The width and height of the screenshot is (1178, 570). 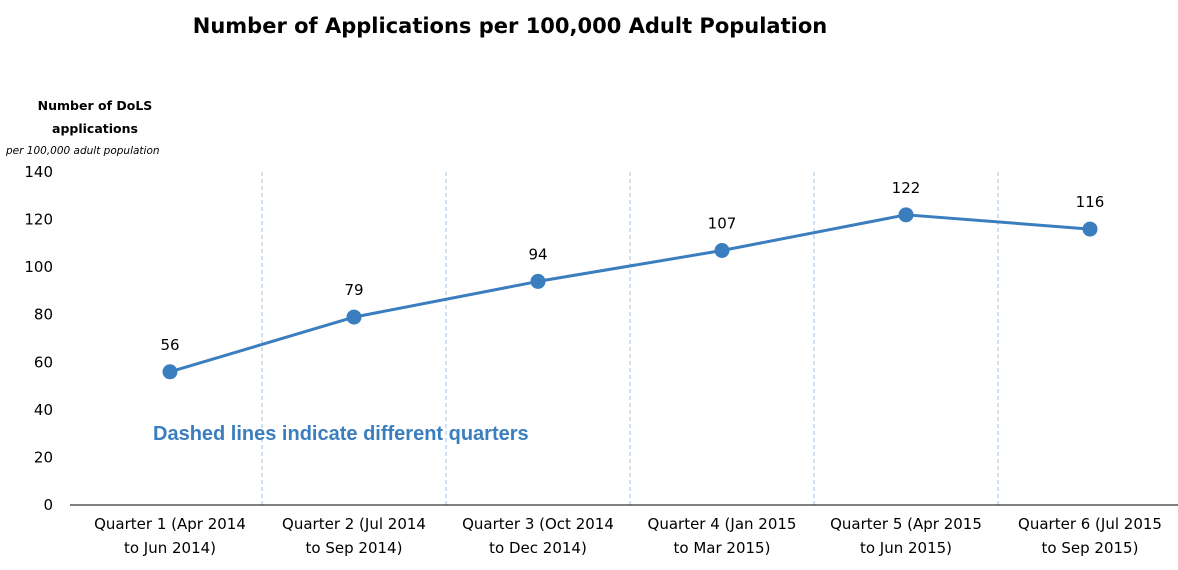 What do you see at coordinates (38, 220) in the screenshot?
I see `y-tick-label: 120` at bounding box center [38, 220].